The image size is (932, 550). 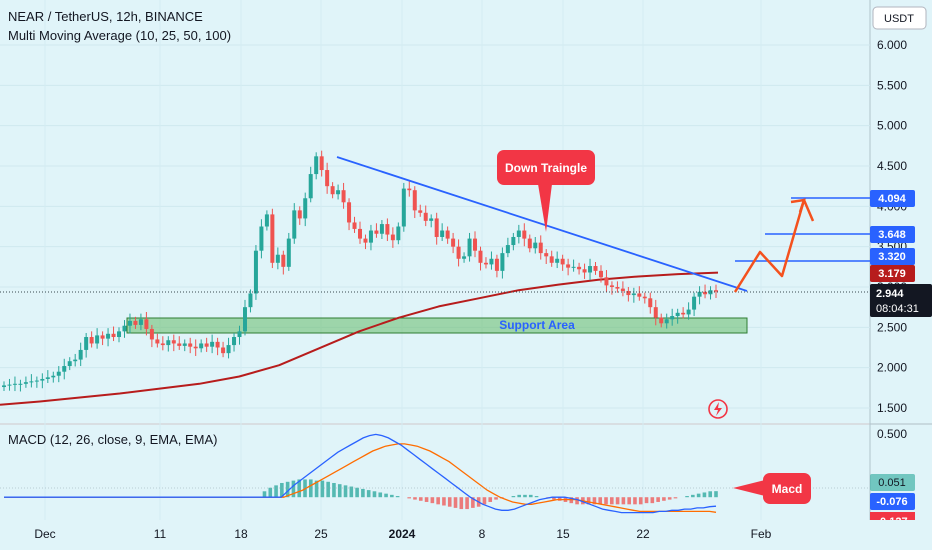 I want to click on macd-callout-label: Macd, so click(x=787, y=489).